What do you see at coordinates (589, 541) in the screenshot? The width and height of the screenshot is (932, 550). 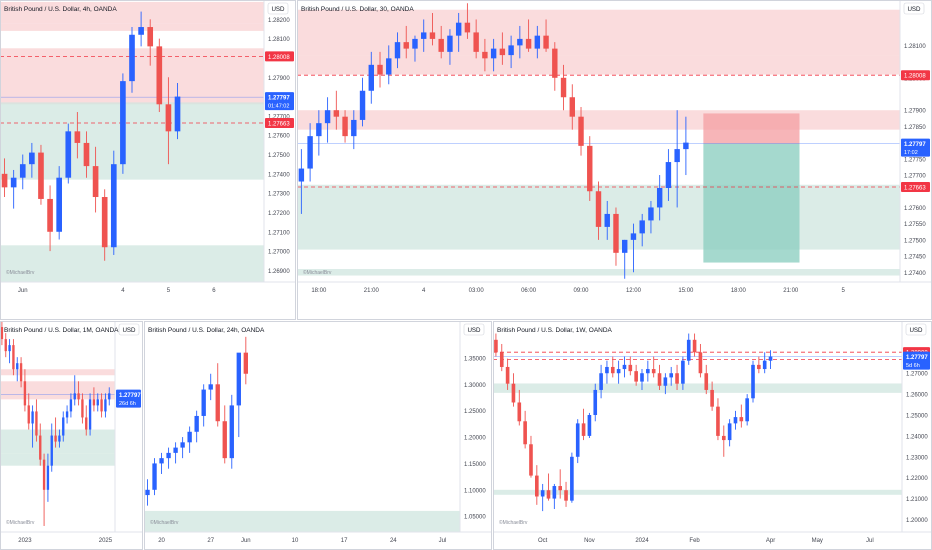 I see `time-tick-label: Nov` at bounding box center [589, 541].